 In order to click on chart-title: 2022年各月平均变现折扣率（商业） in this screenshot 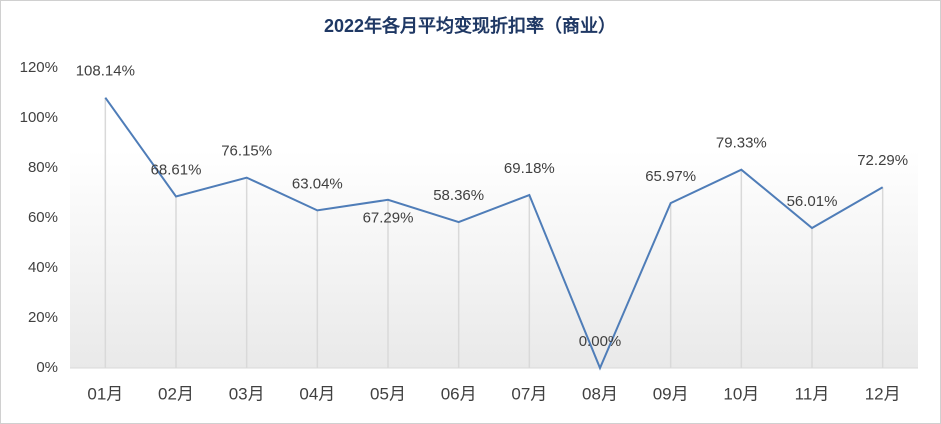, I will do `click(470, 25)`.